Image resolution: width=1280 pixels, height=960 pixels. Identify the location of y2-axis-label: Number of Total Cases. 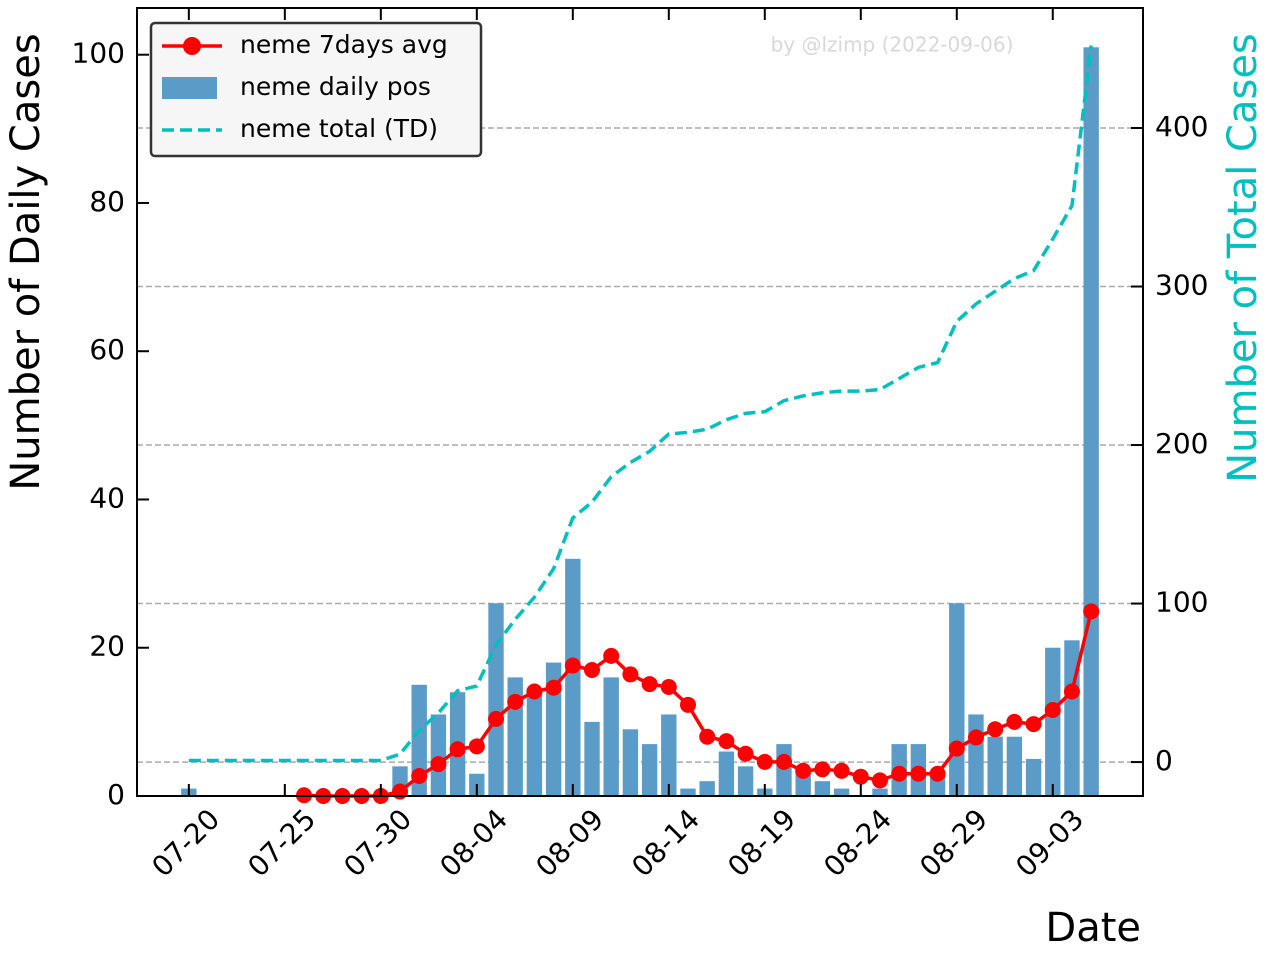
(1243, 258).